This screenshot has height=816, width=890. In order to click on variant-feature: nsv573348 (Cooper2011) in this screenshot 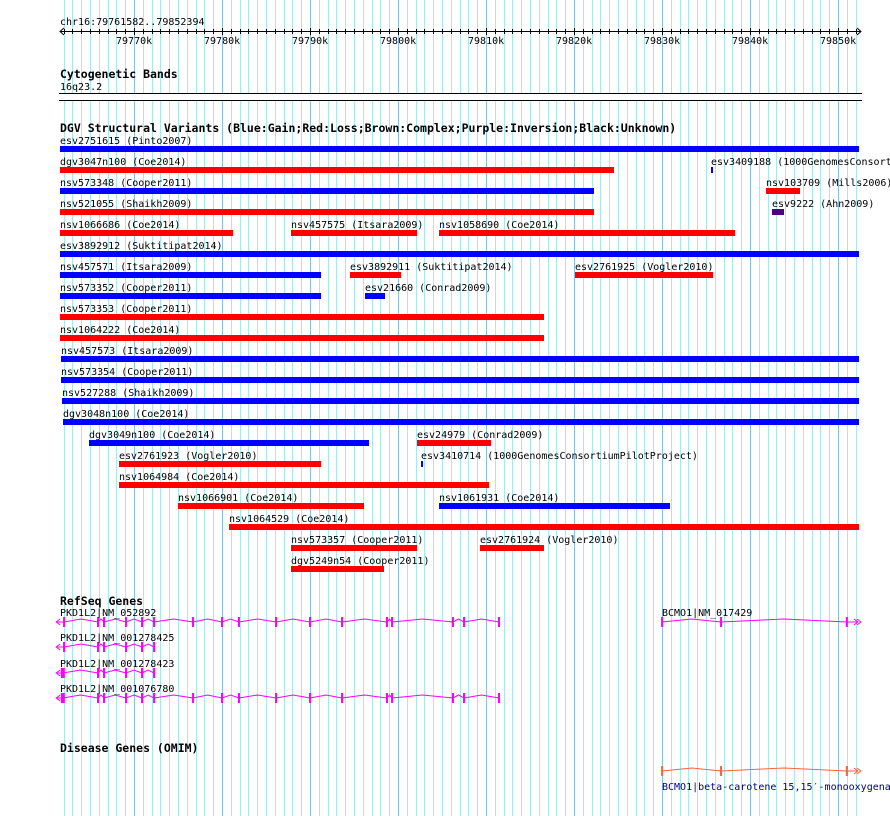, I will do `click(327, 186)`.